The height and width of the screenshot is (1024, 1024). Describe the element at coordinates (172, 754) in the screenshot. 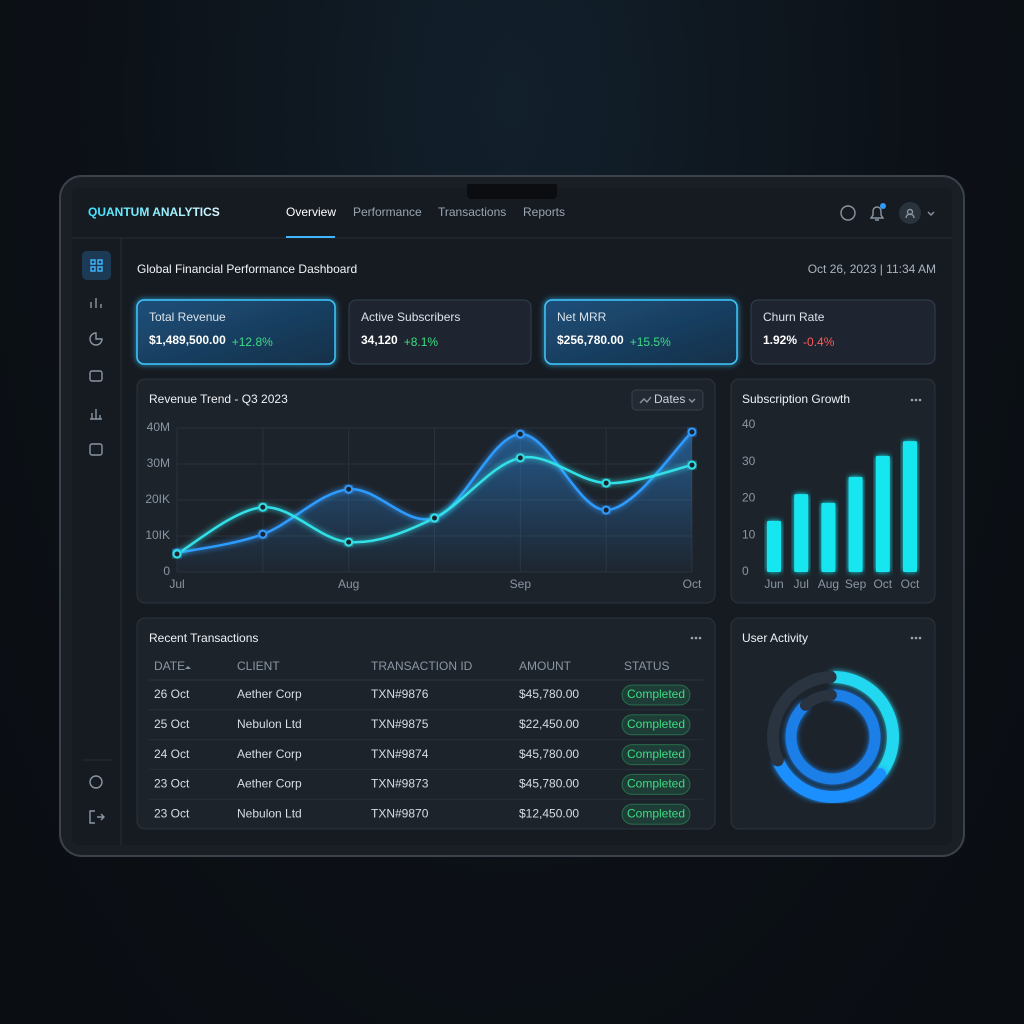

I see `cell: 24 Oct` at that location.